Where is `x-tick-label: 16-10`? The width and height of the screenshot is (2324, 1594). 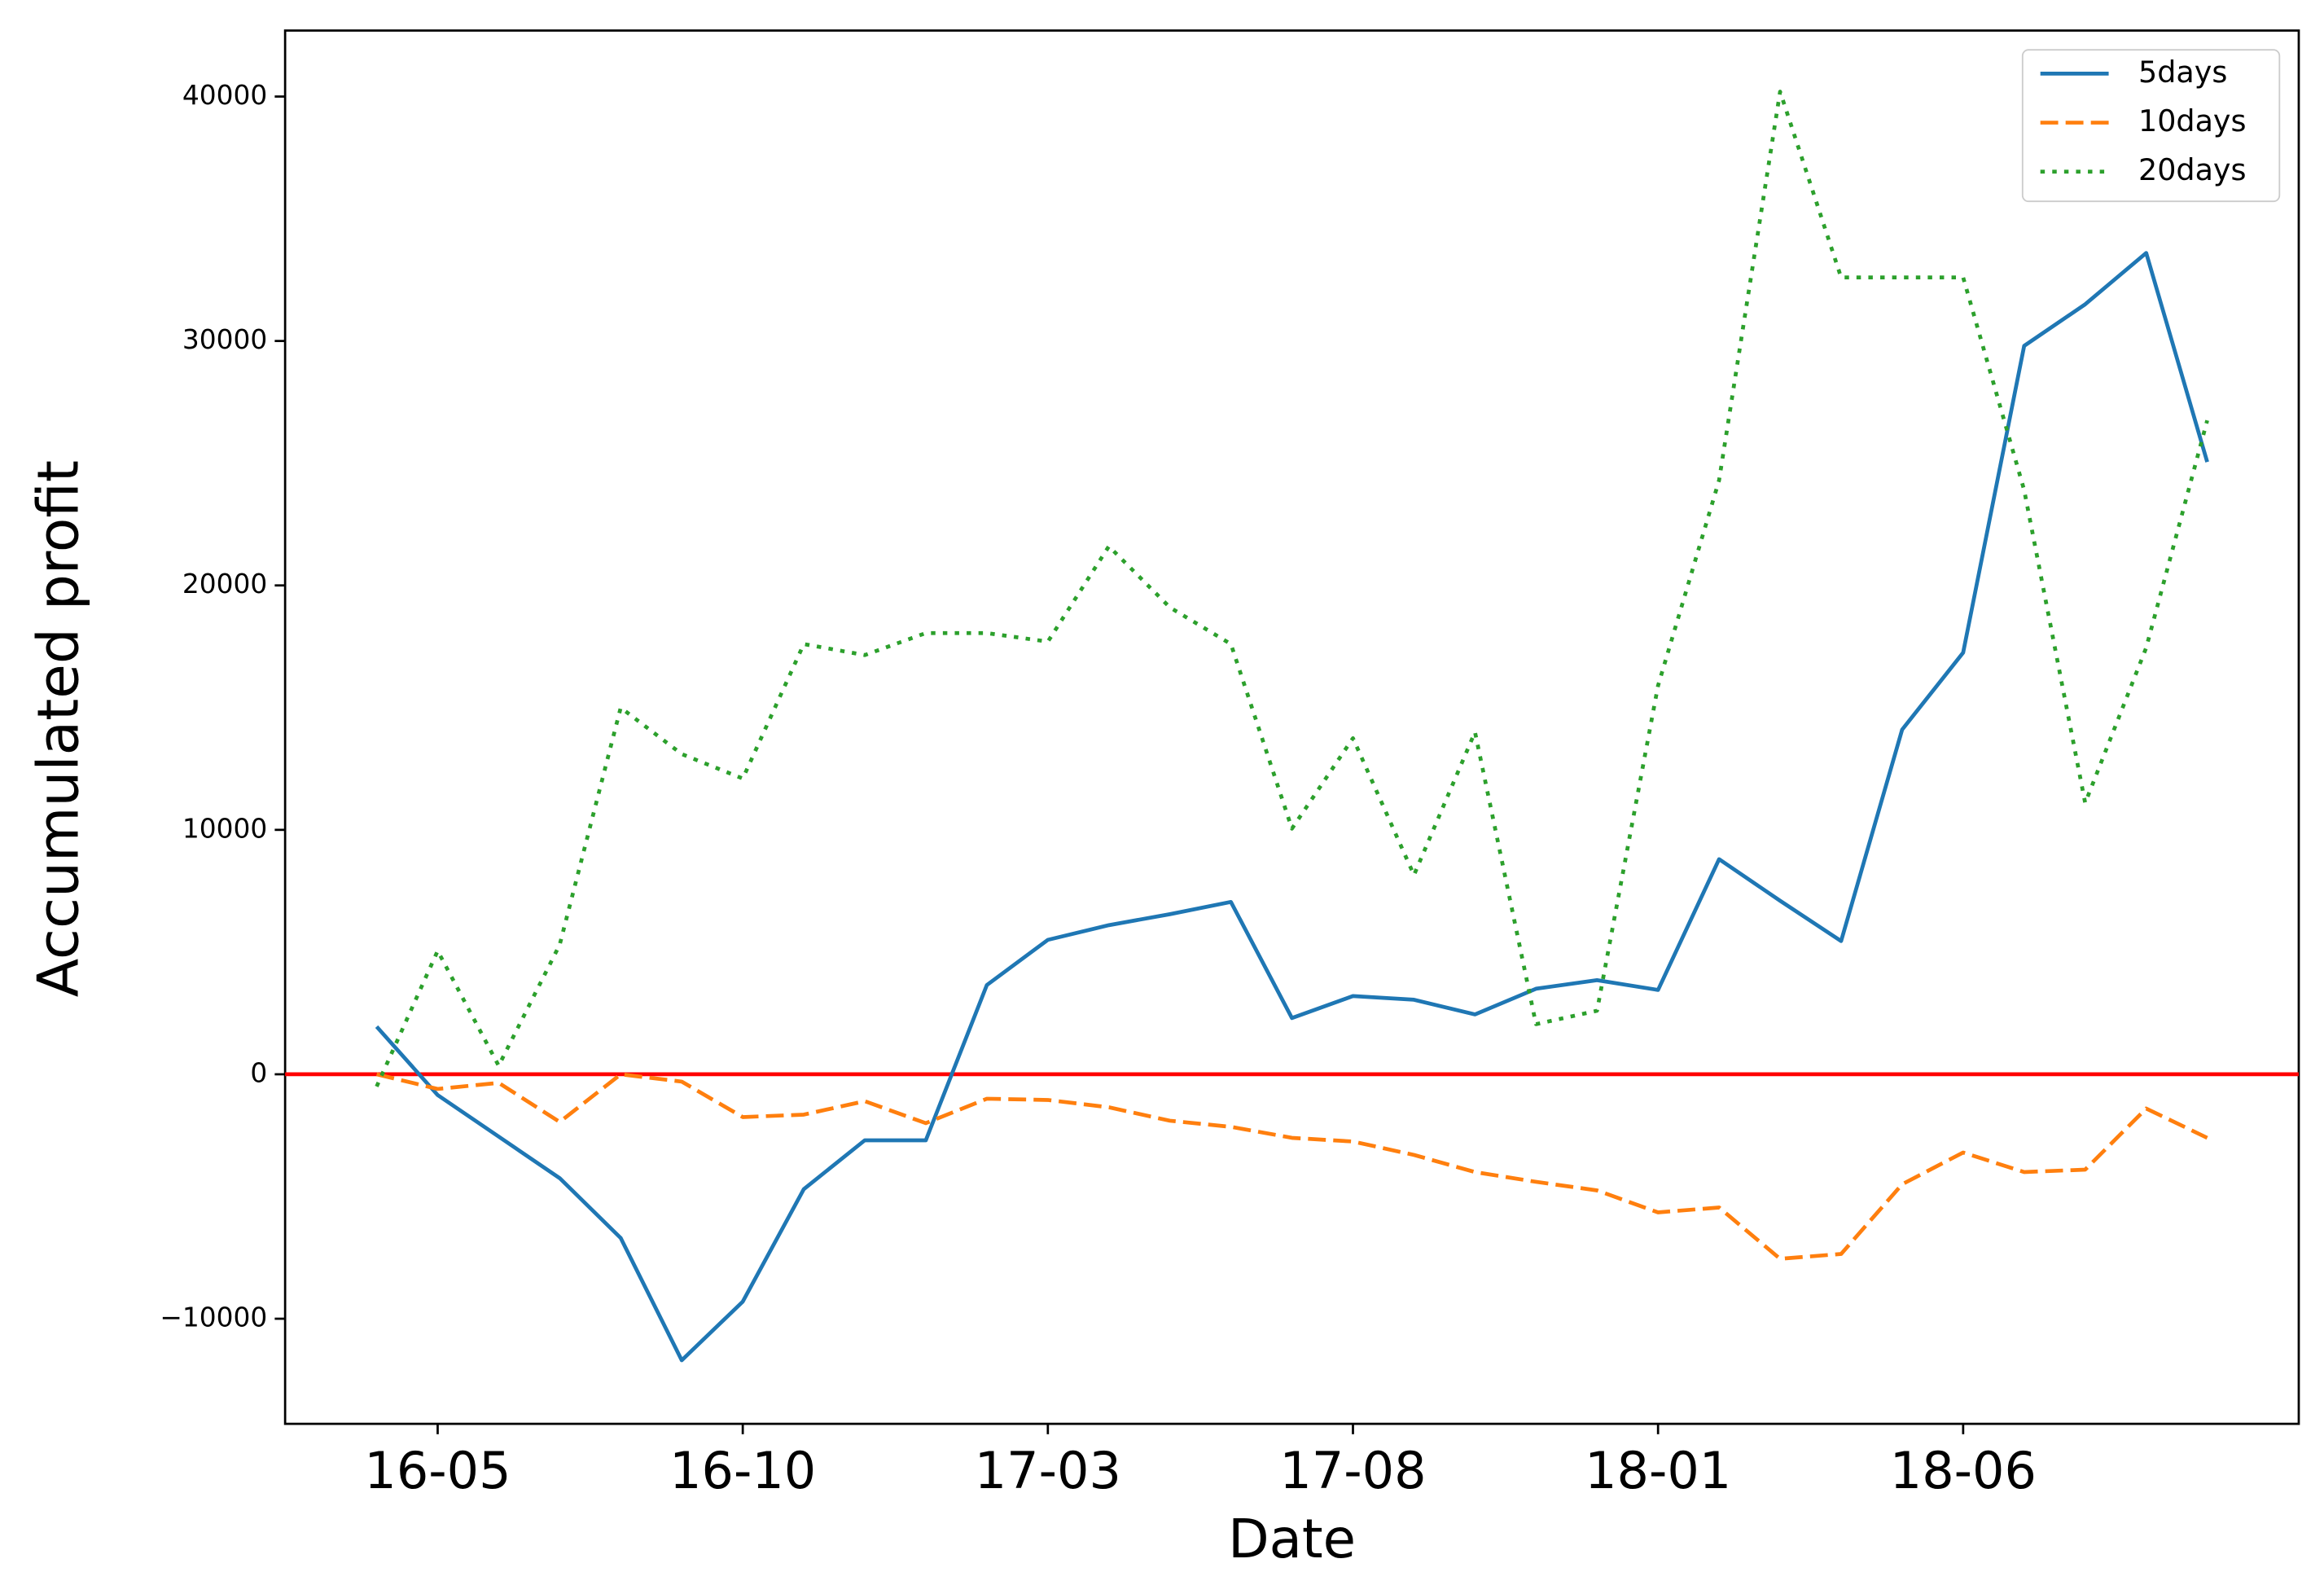
x-tick-label: 16-10 is located at coordinates (742, 1471).